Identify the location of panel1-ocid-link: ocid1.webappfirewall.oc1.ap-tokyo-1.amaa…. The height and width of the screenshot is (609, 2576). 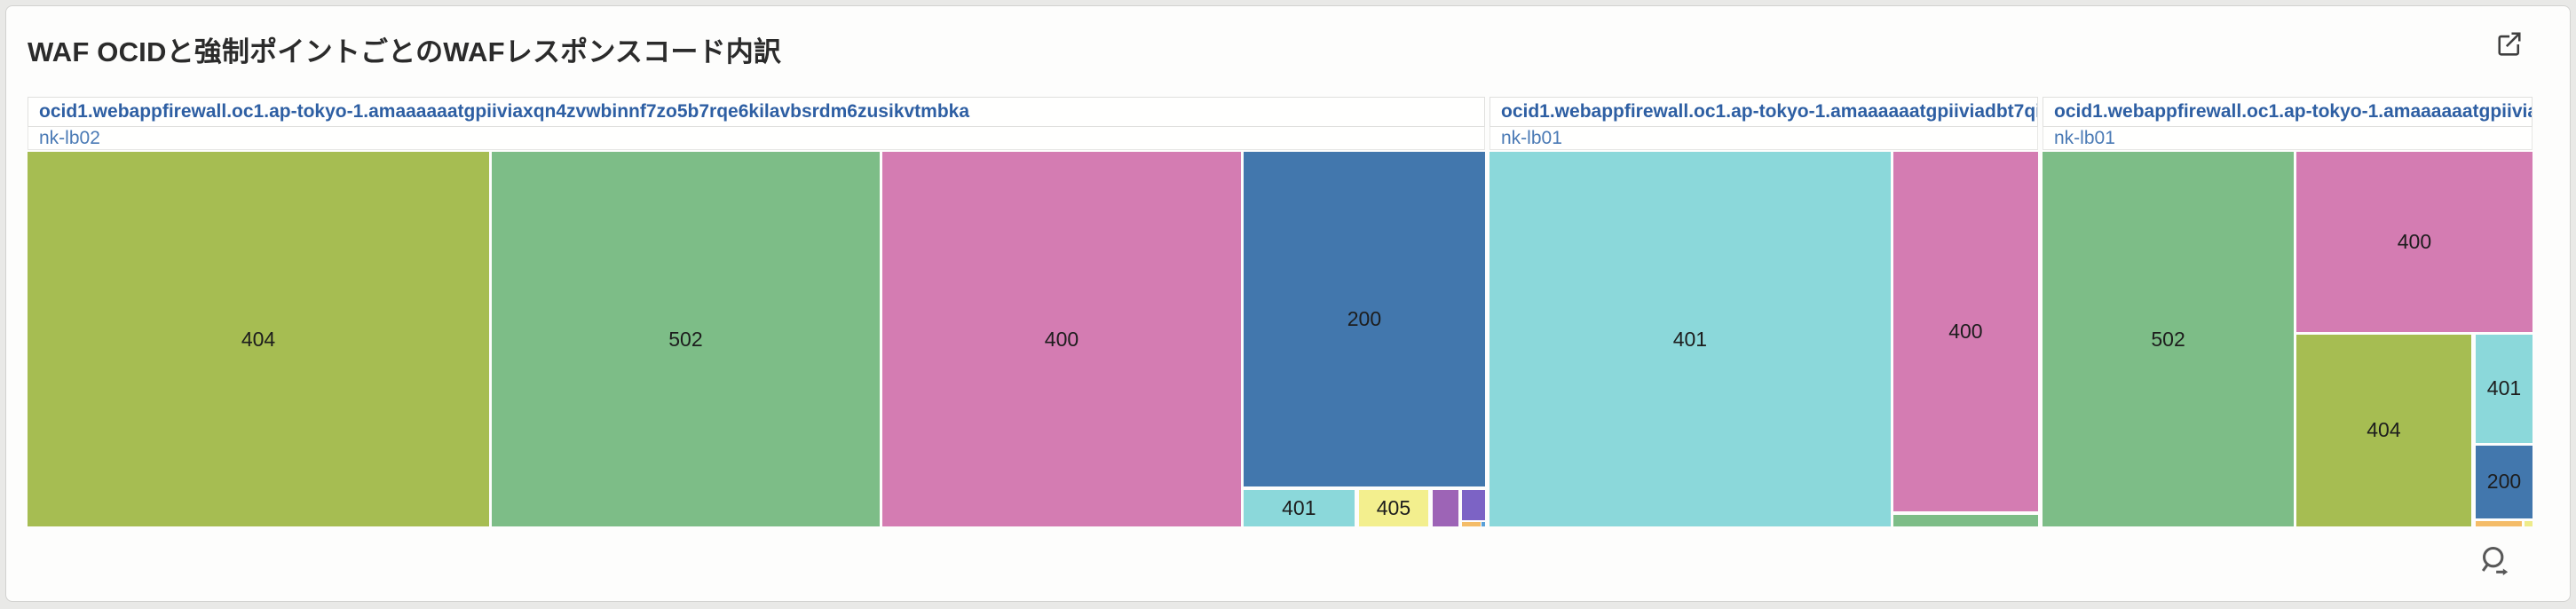
(756, 112).